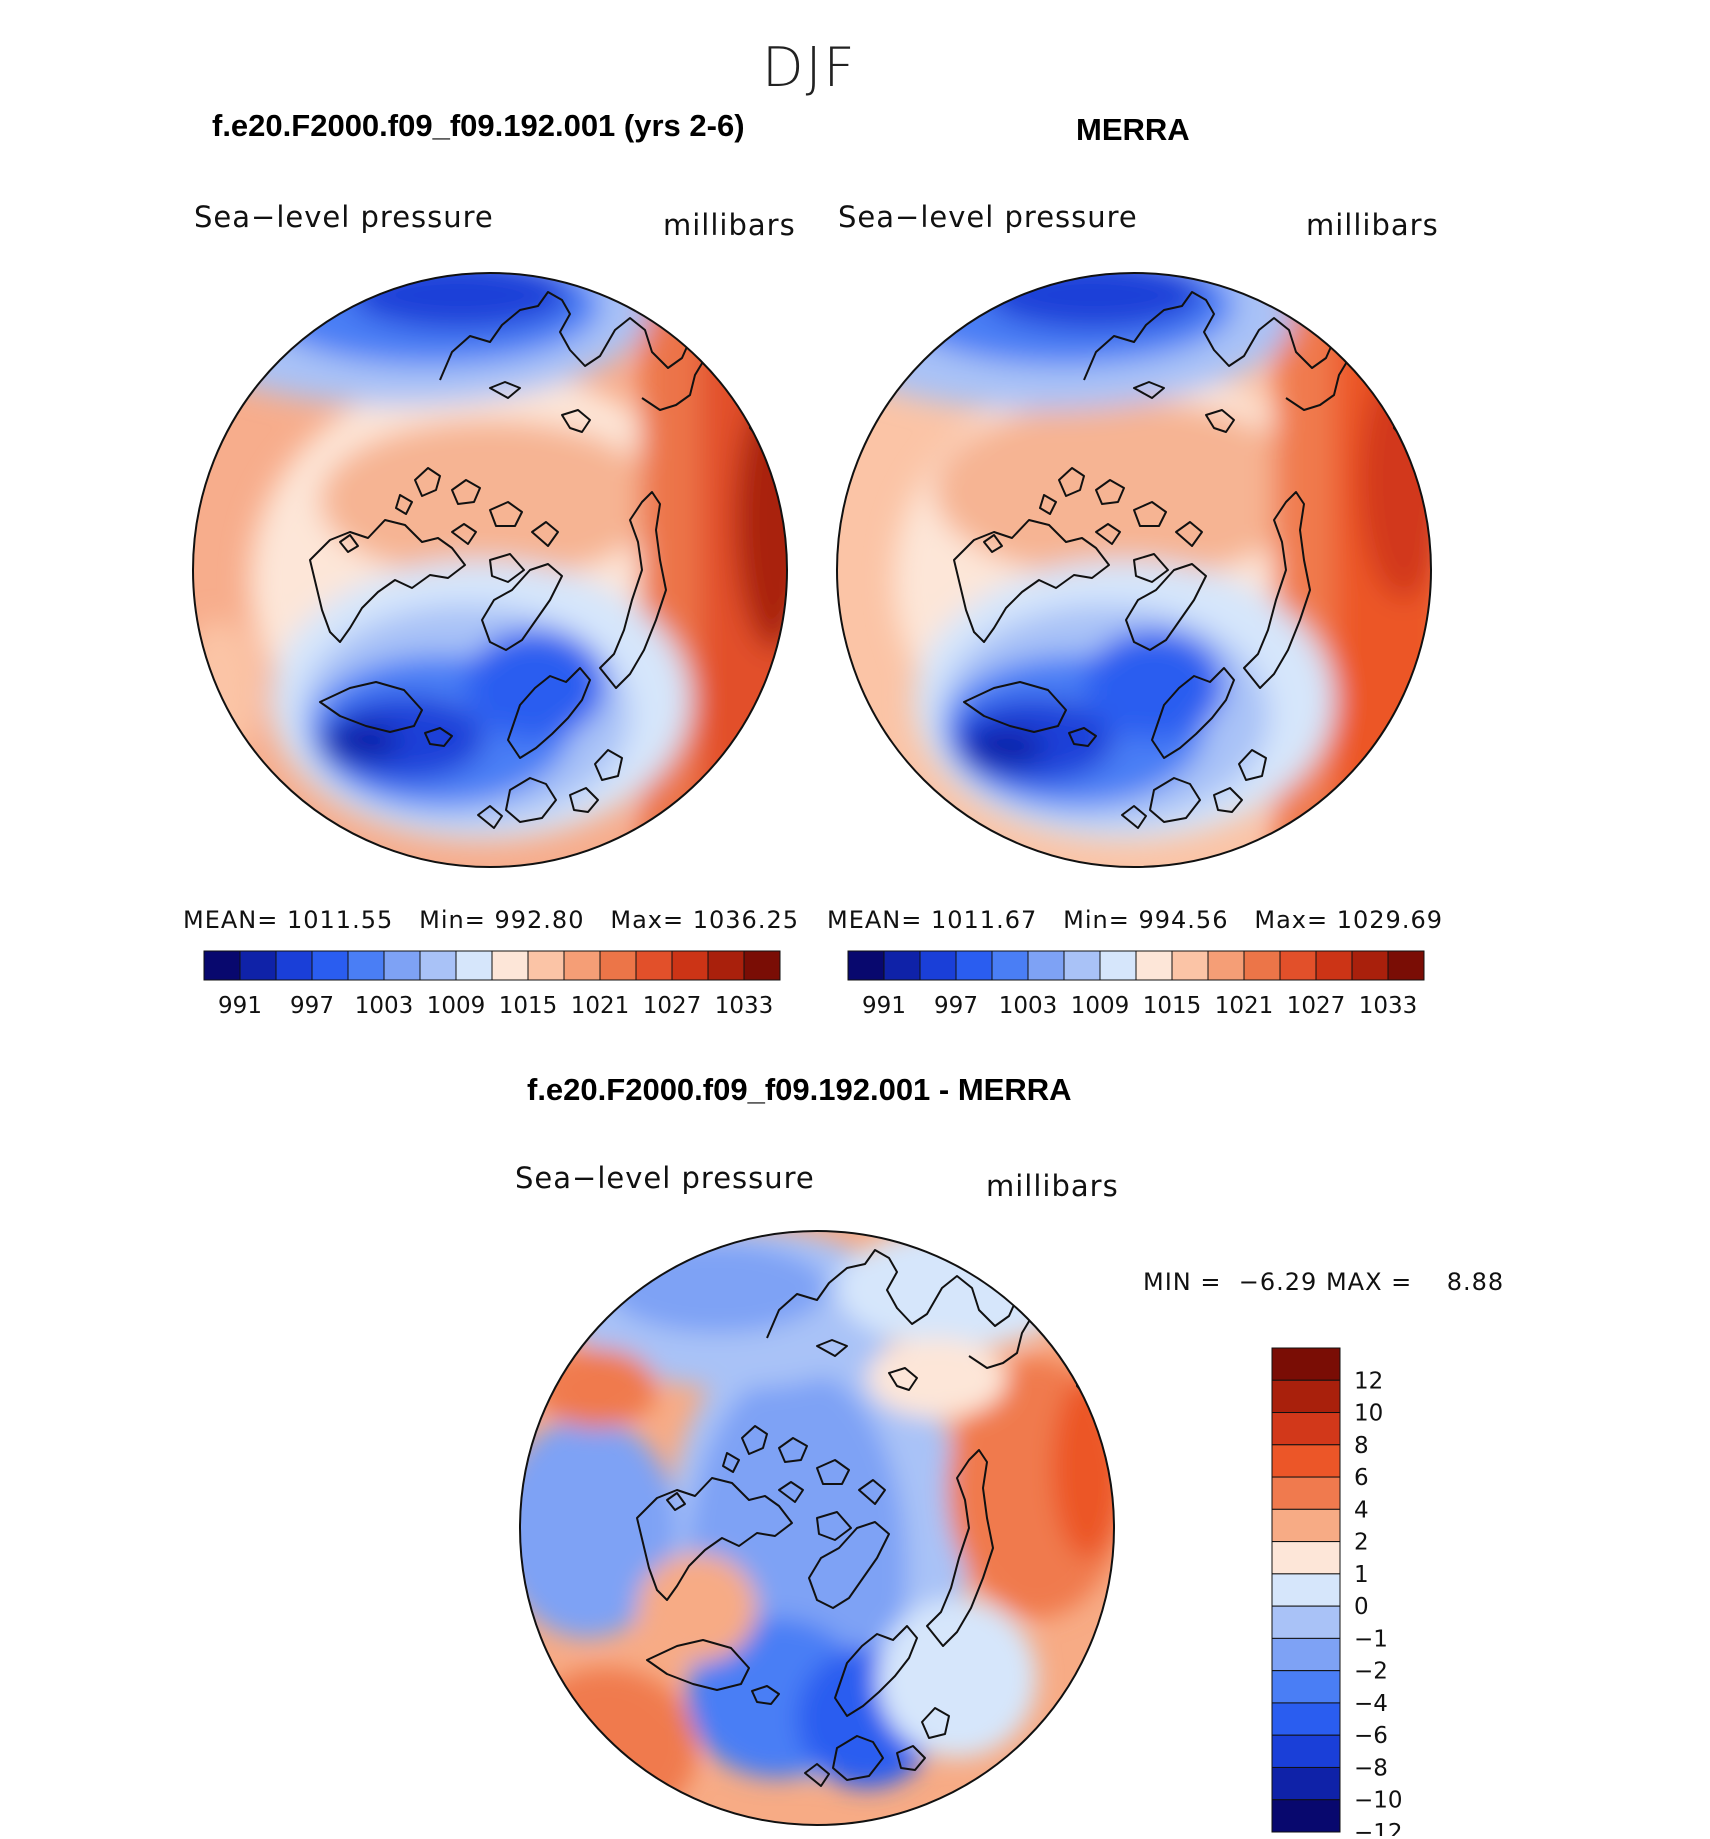 The height and width of the screenshot is (1839, 1710). What do you see at coordinates (1361, 1607) in the screenshot?
I see `colorbar-tick-label: 0` at bounding box center [1361, 1607].